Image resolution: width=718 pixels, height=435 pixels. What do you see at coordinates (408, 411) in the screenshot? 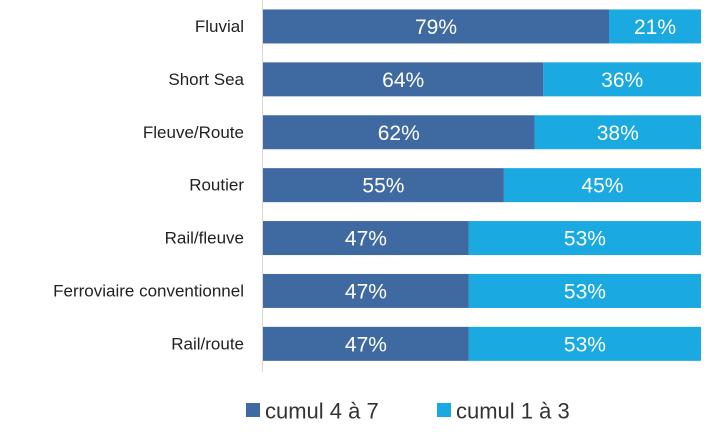
I see `legend: cumul 4 à 7 cumul 1 à 3` at bounding box center [408, 411].